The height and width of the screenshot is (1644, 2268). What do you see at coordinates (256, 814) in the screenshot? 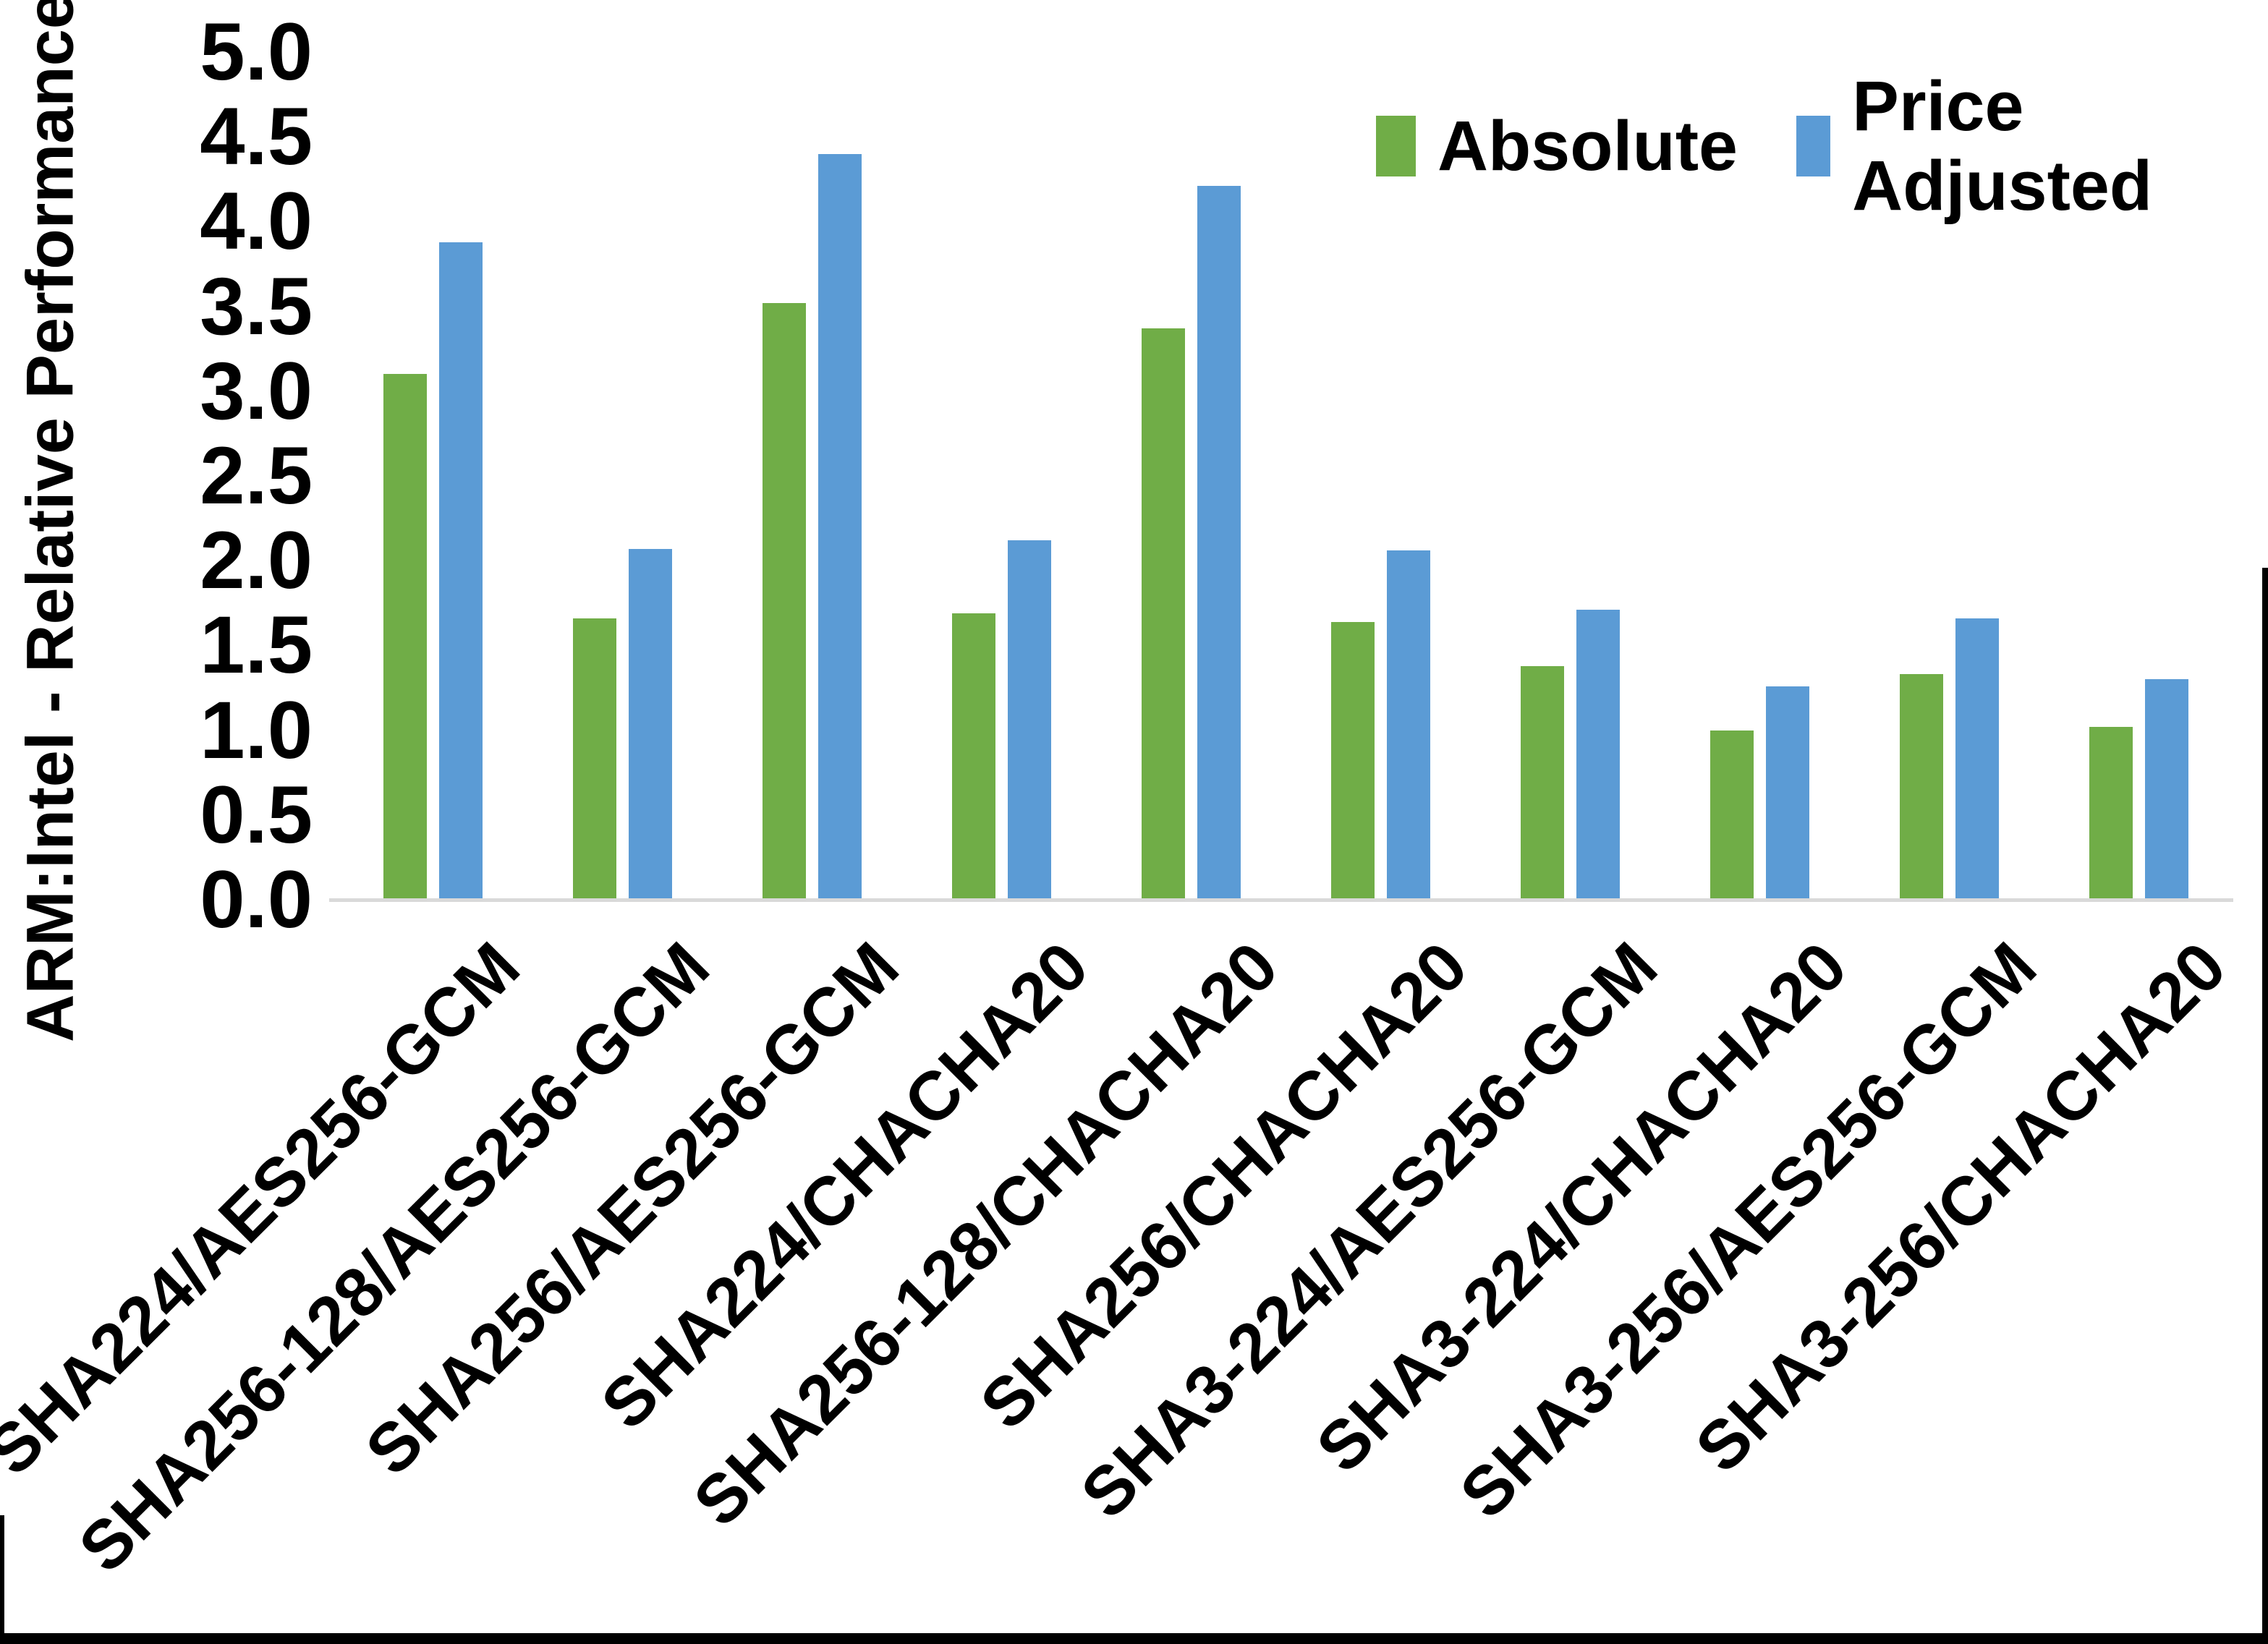
I see `y-tick-label: 0.5` at bounding box center [256, 814].